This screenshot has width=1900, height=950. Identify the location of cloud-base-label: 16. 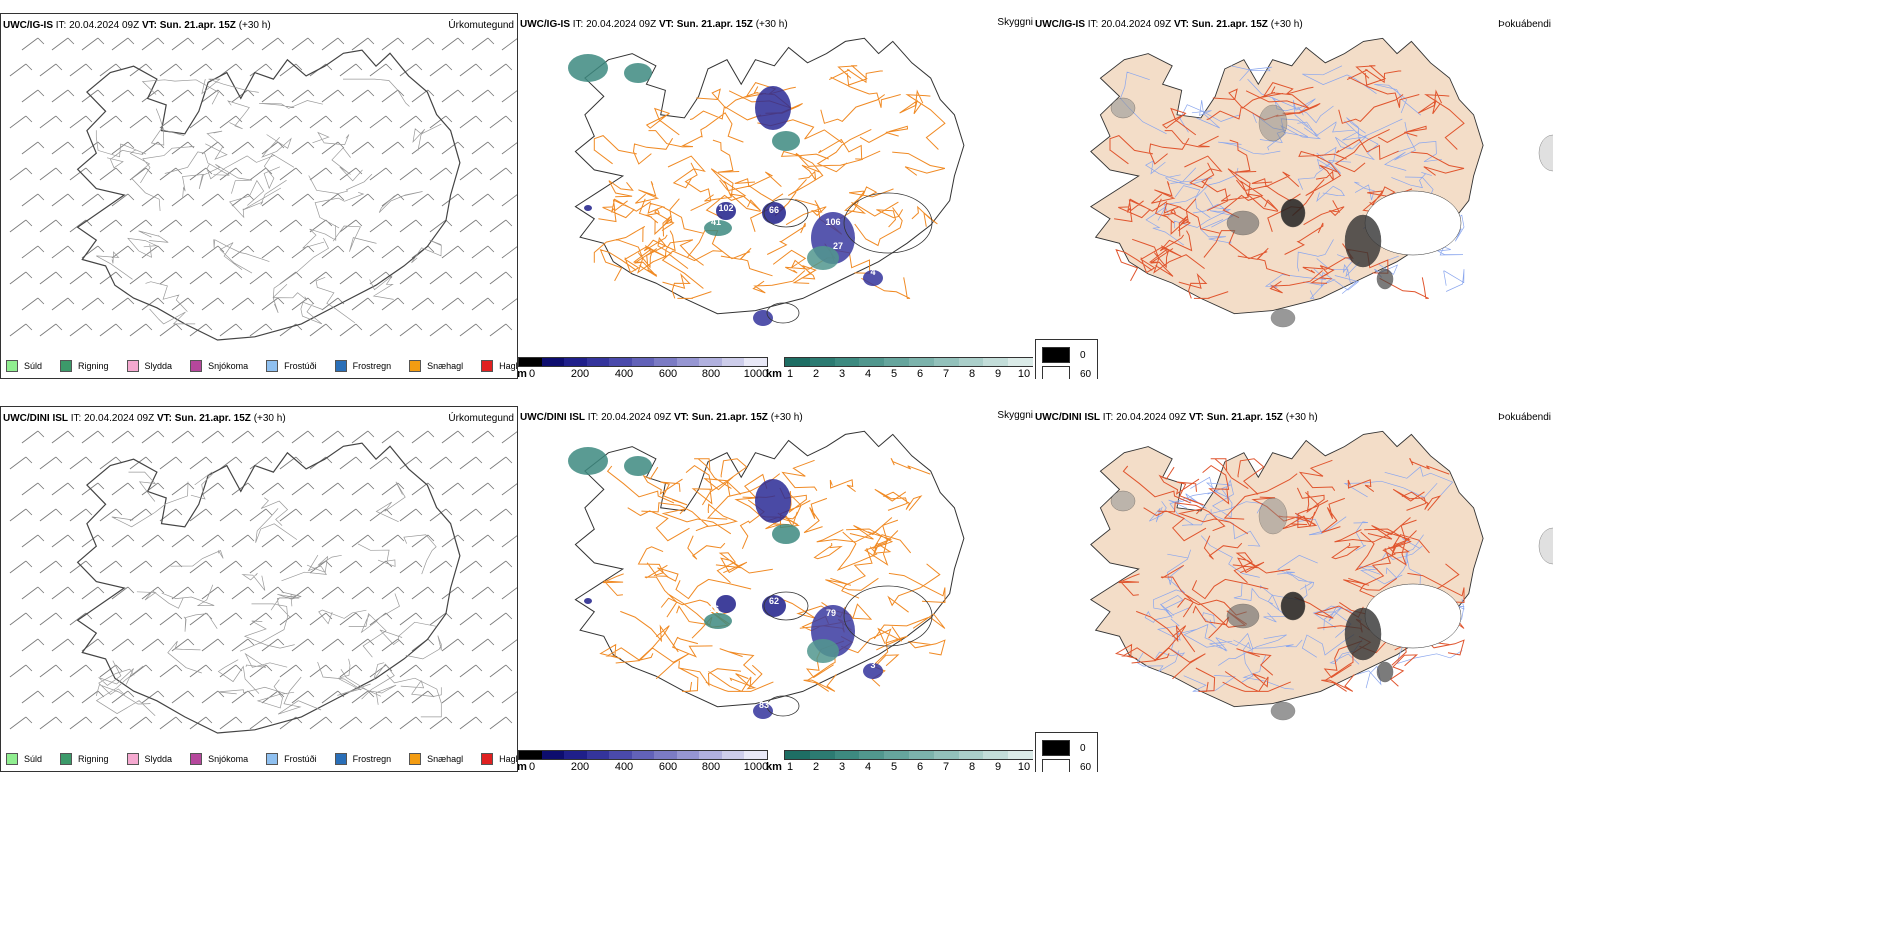
(714, 609).